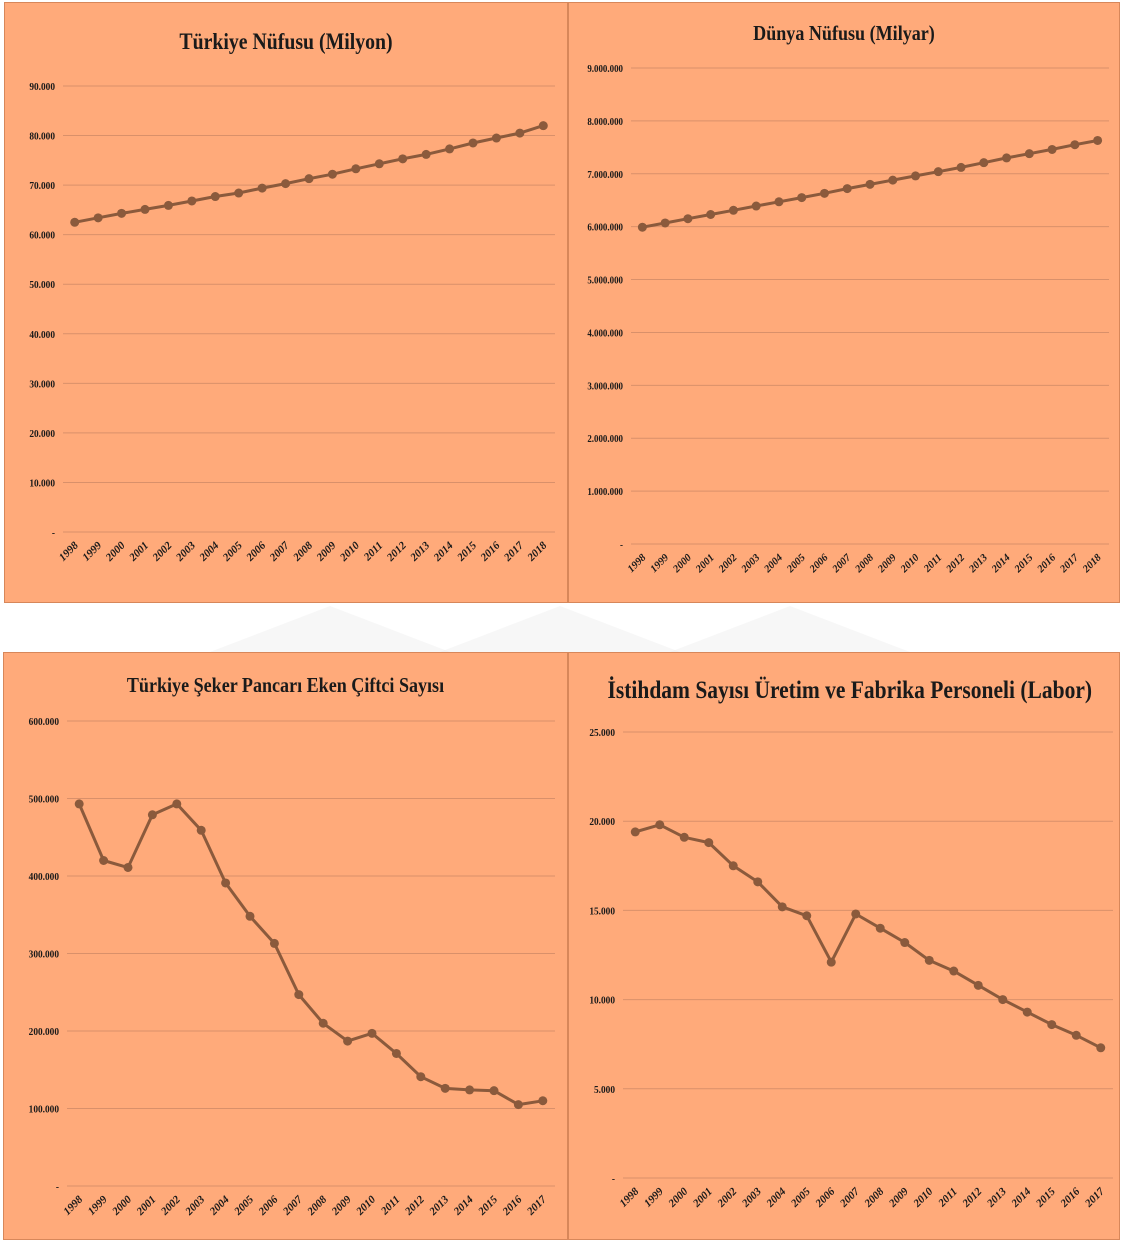 The width and height of the screenshot is (1123, 1243). I want to click on watermark-shape-right, so click(790, 629).